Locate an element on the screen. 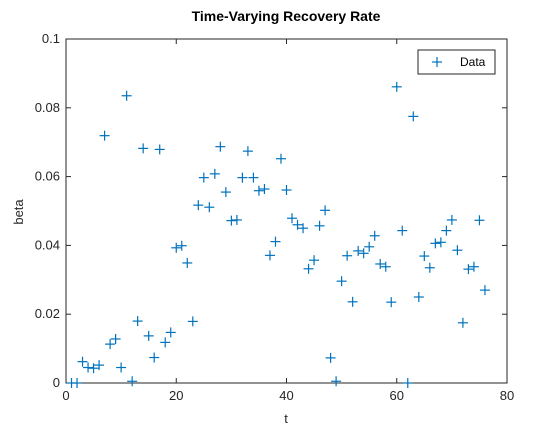 The width and height of the screenshot is (535, 431). x-tick-label: 60 is located at coordinates (397, 395).